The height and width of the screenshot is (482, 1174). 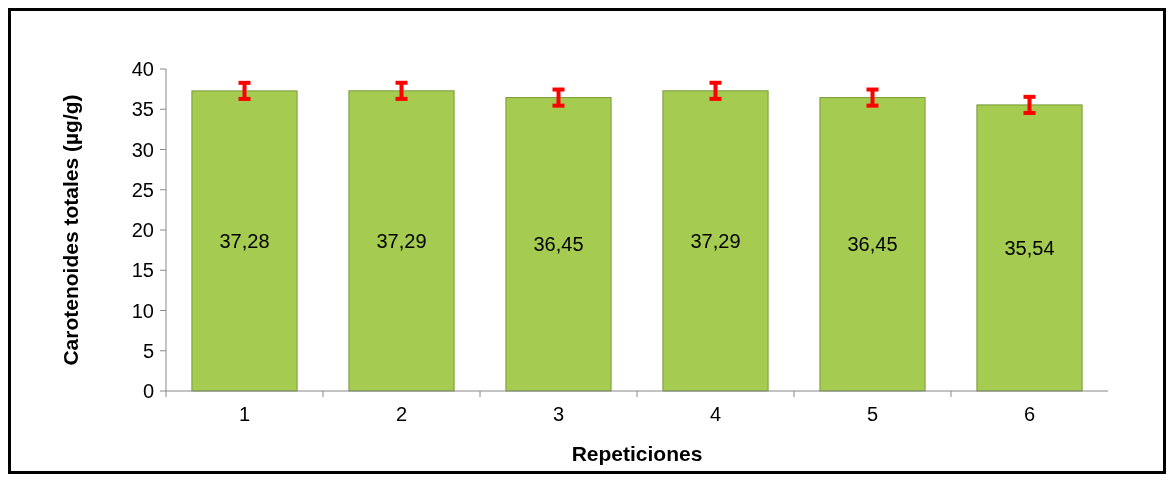 I want to click on y-tick-label: 20, so click(x=142, y=230).